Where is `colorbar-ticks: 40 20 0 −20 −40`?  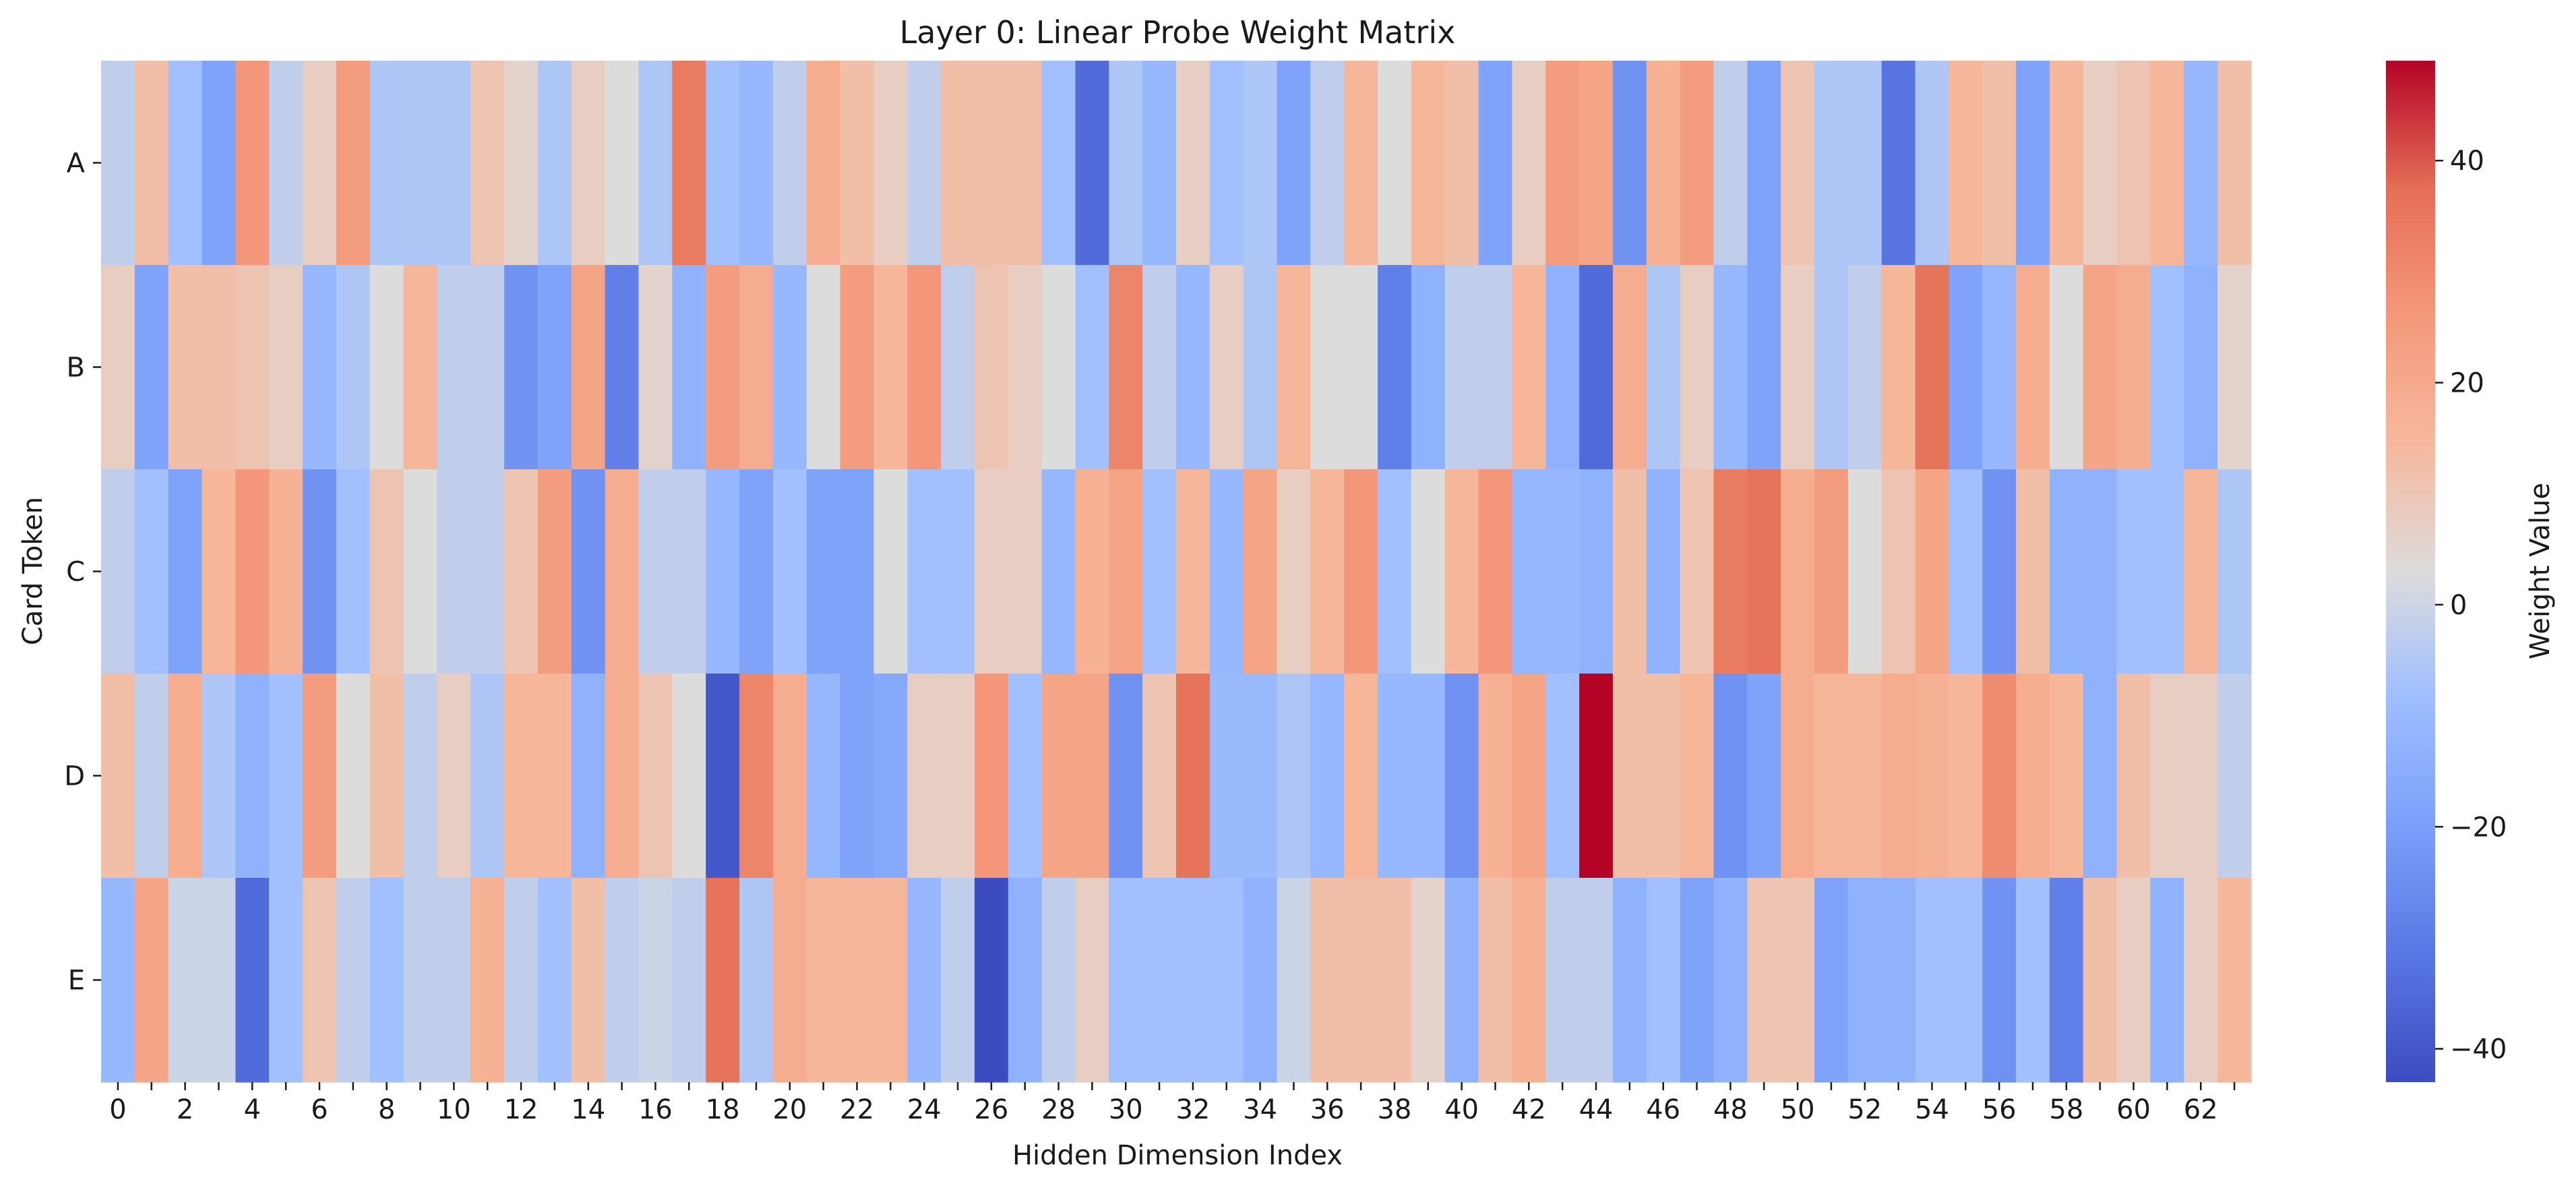
colorbar-ticks: 40 20 0 −20 −40 is located at coordinates (2471, 605).